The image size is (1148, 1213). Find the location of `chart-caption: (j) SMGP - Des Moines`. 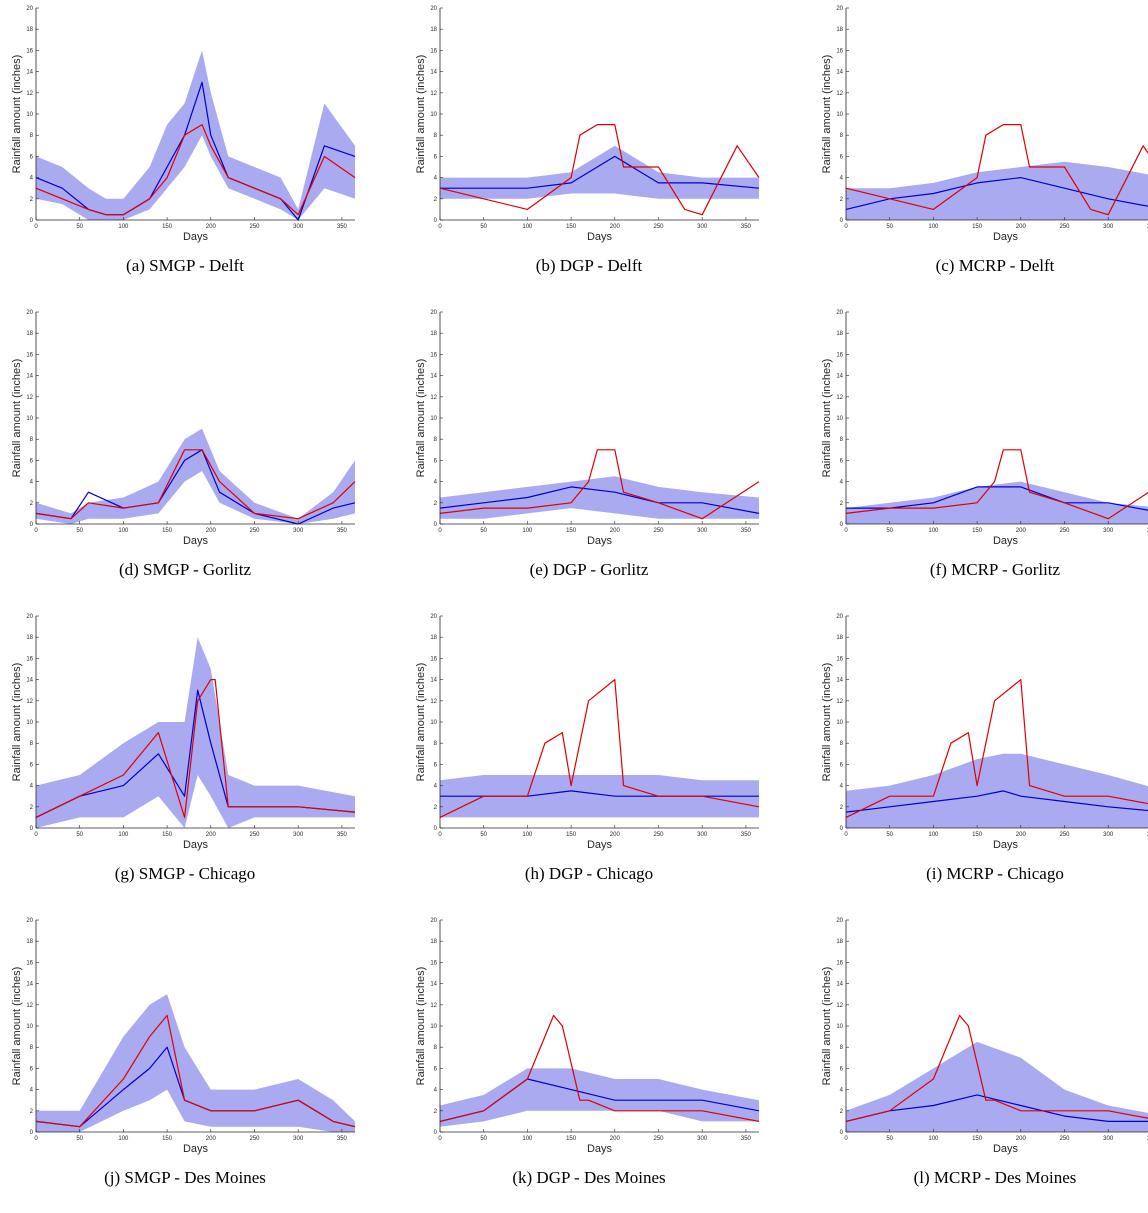

chart-caption: (j) SMGP - Des Moines is located at coordinates (185, 1177).